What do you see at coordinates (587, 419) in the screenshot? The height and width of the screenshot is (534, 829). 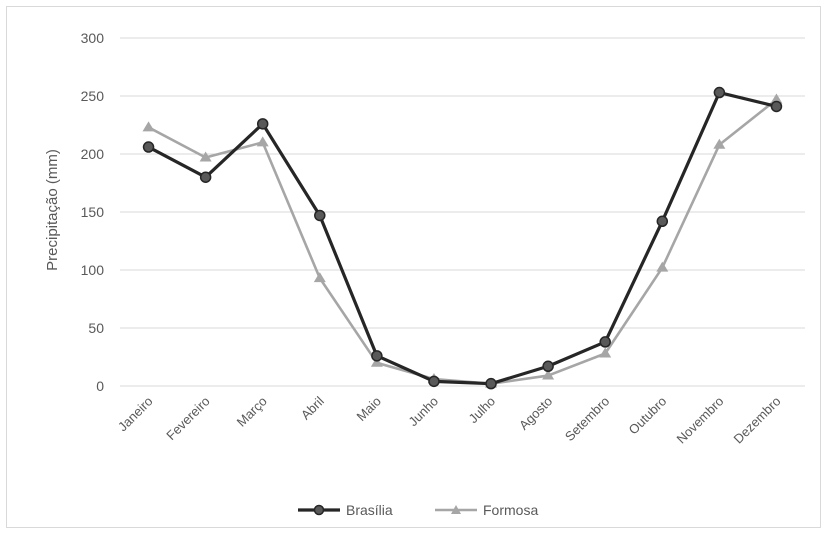 I see `x-tick-label: Setembro` at bounding box center [587, 419].